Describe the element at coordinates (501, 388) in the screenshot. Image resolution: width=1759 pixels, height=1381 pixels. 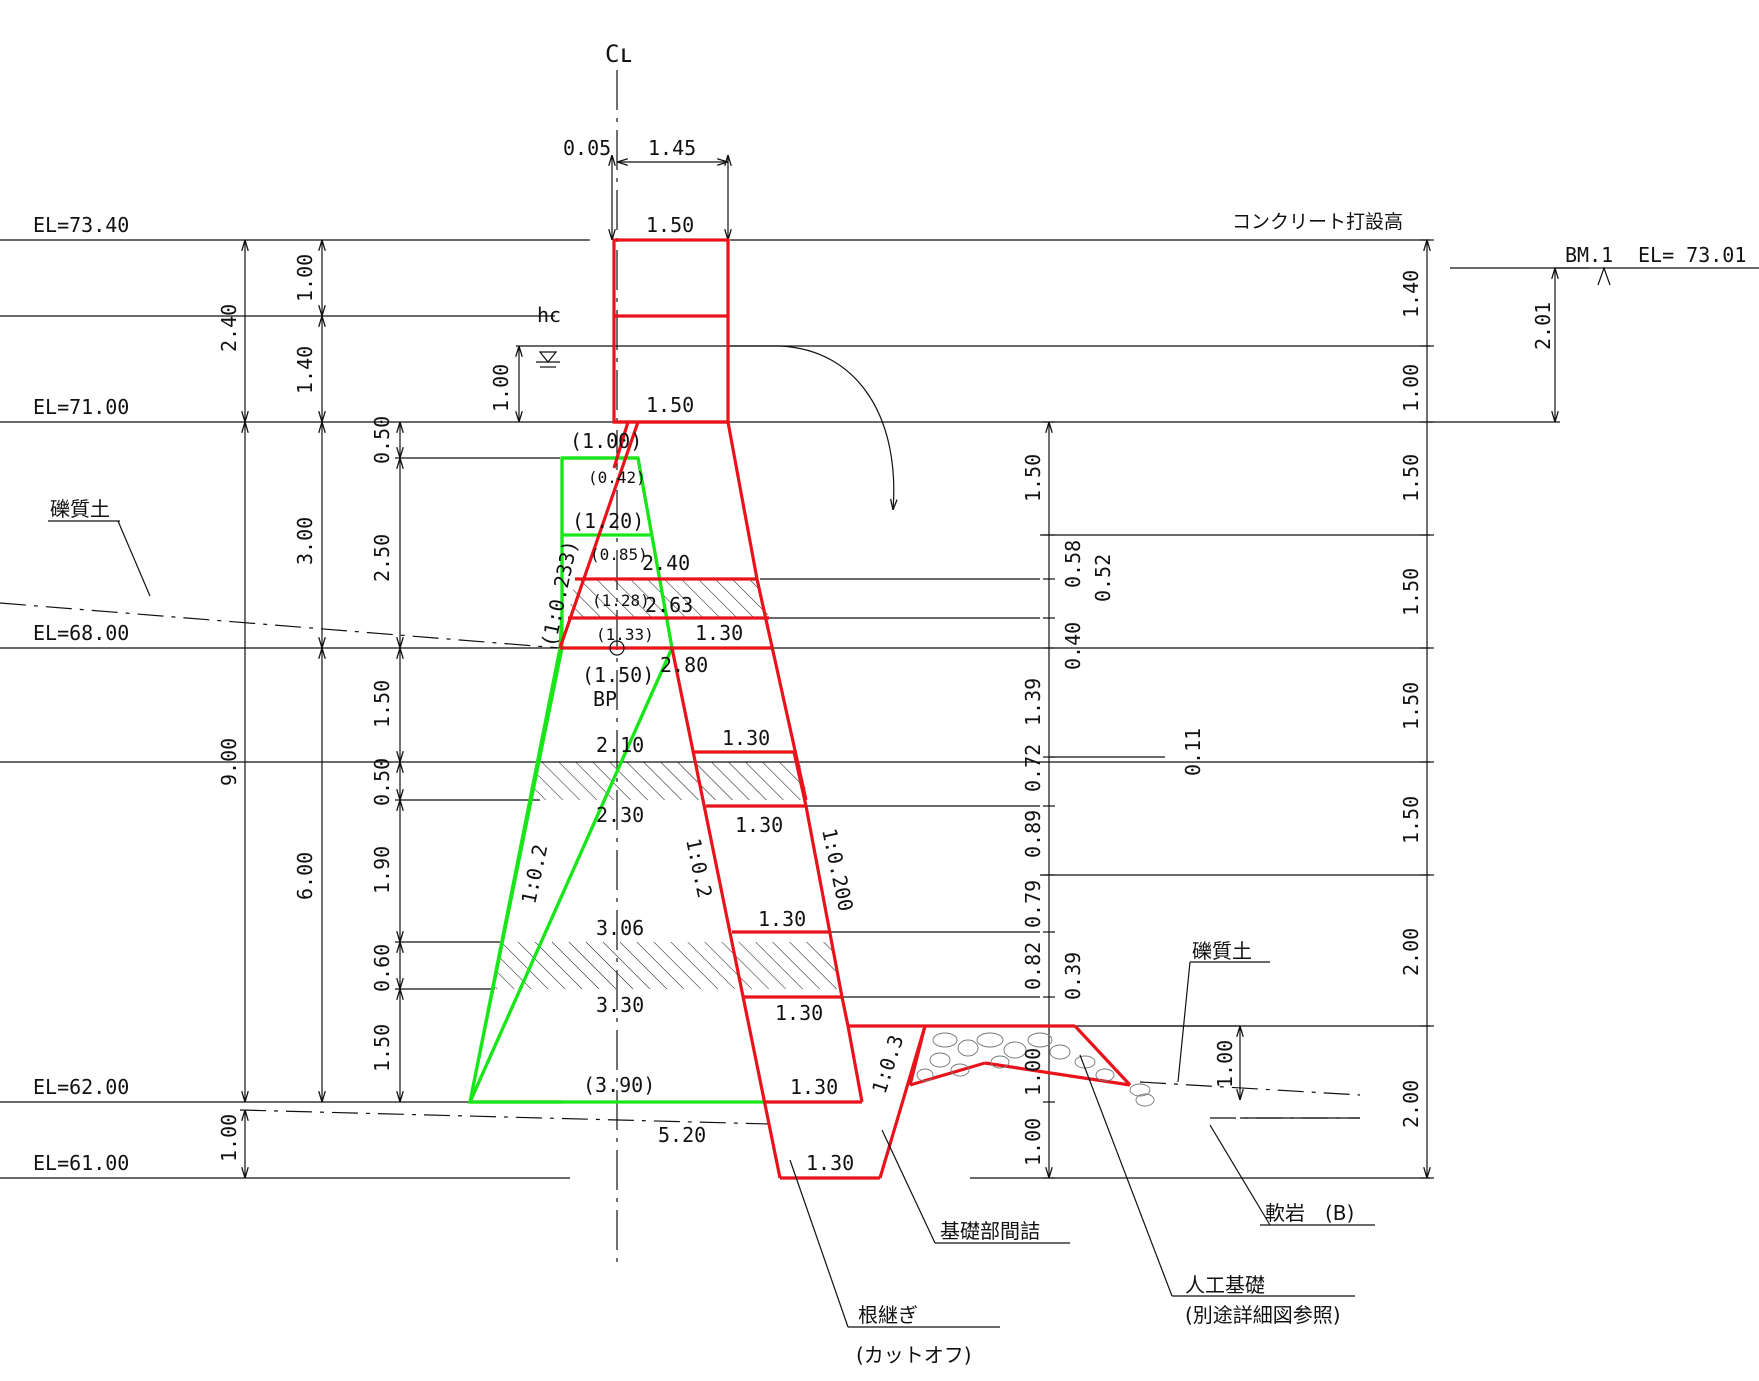
I see `dim-overflow-1-00: 1.00` at that location.